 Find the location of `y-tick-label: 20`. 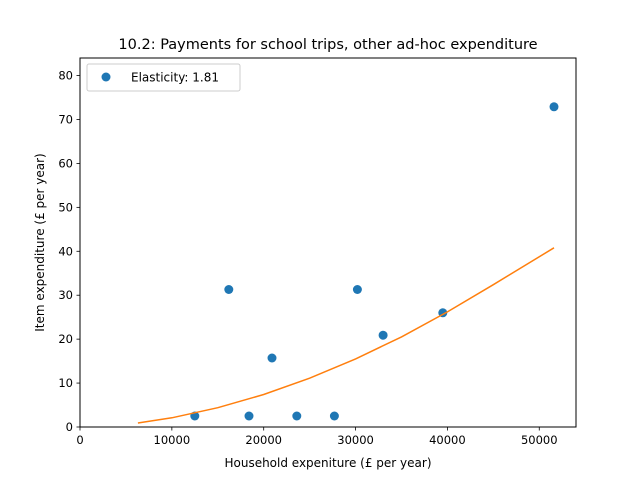

y-tick-label: 20 is located at coordinates (65, 339).